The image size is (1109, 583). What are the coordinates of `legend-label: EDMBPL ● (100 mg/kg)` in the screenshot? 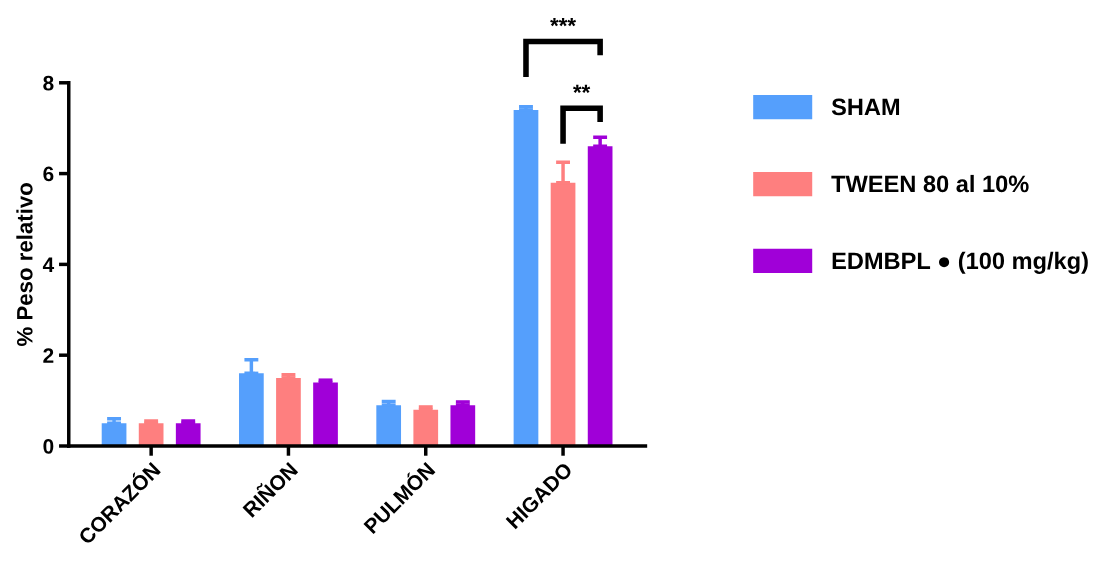 It's located at (960, 262).